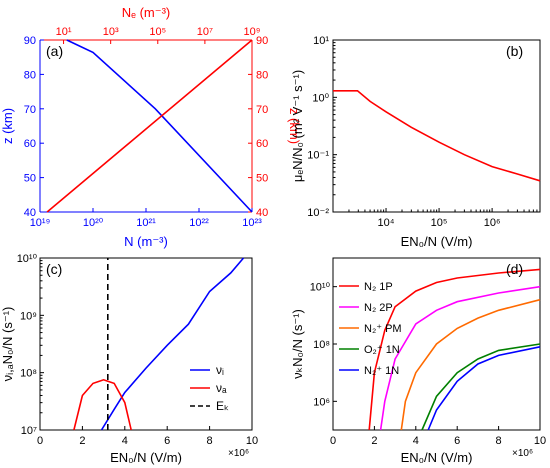 Image resolution: width=550 pixels, height=468 pixels. What do you see at coordinates (439, 223) in the screenshot?
I see `x-tick-label: 10⁵` at bounding box center [439, 223].